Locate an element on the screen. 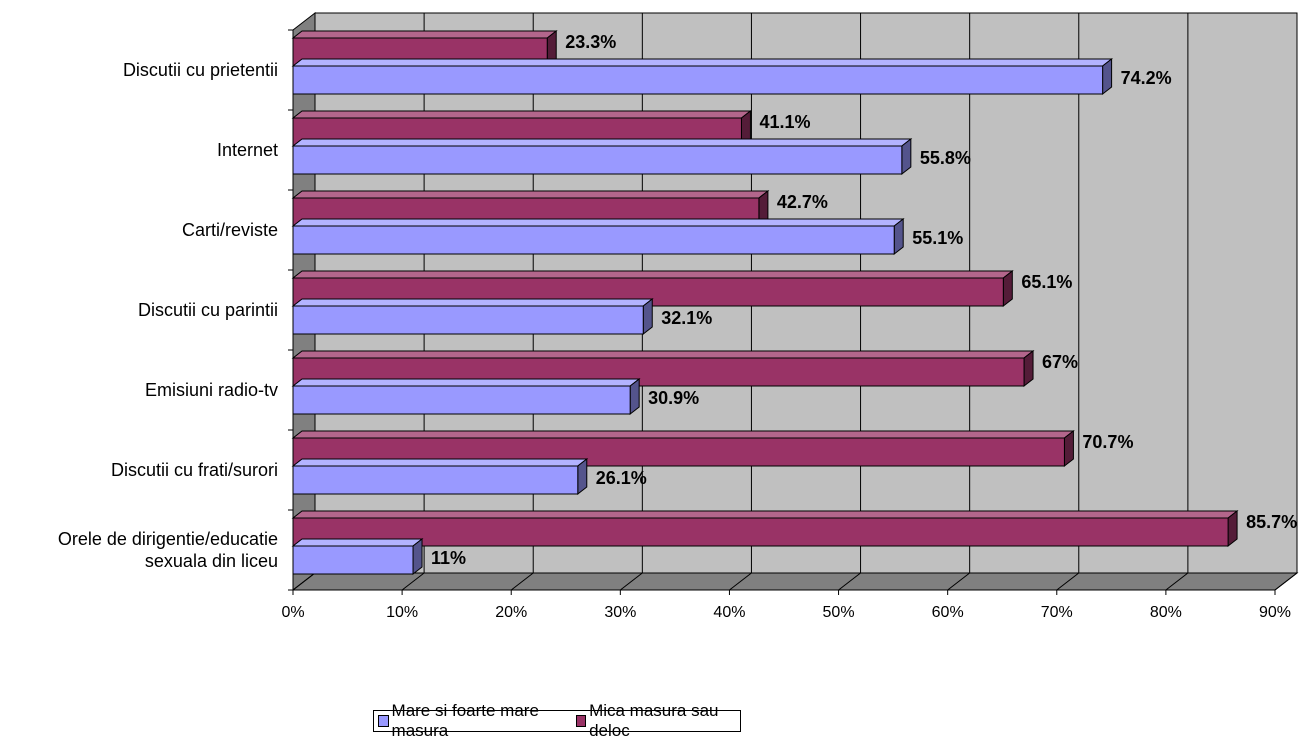 This screenshot has width=1311, height=741. data-label-mare: 30.9% is located at coordinates (673, 398).